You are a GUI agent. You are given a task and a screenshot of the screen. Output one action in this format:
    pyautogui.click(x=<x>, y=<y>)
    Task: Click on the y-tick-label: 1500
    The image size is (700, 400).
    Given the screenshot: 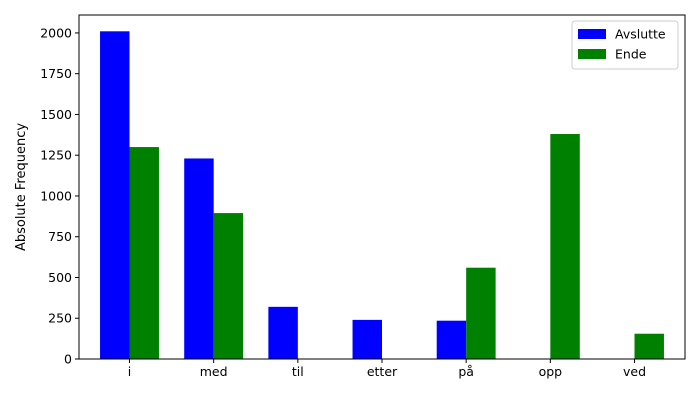 What is the action you would take?
    pyautogui.click(x=56, y=114)
    